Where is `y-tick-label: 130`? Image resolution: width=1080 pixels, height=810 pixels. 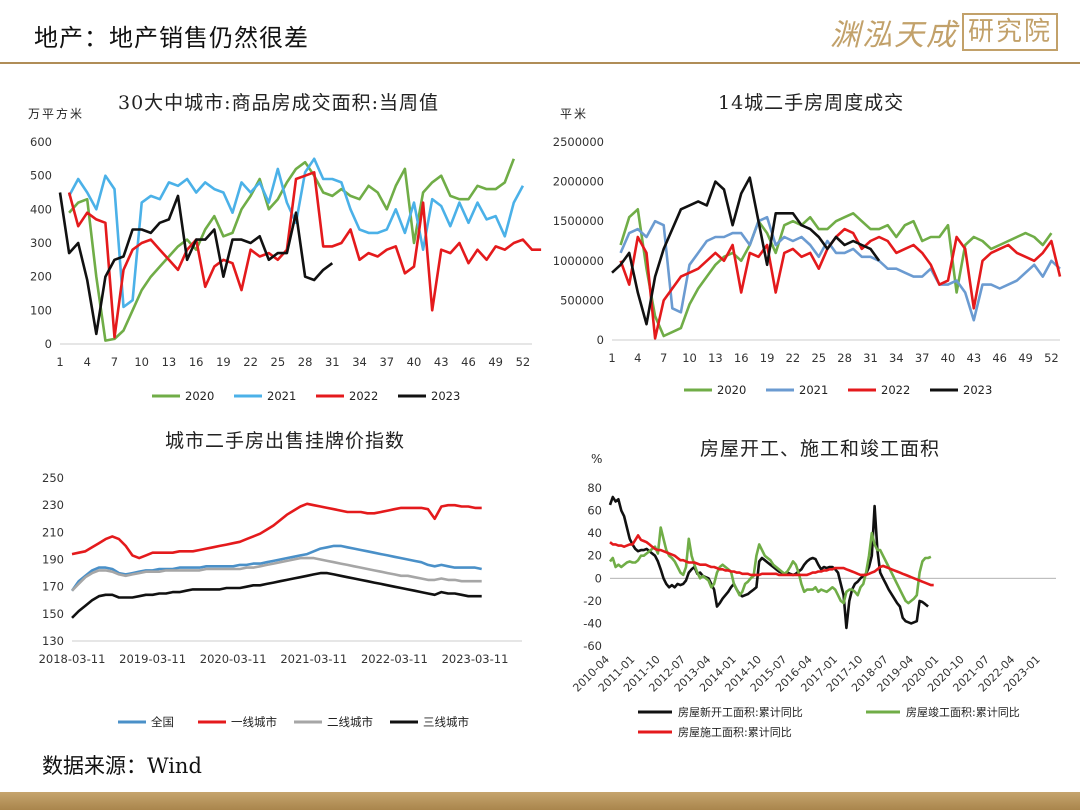 y-tick-label: 130 is located at coordinates (53, 641).